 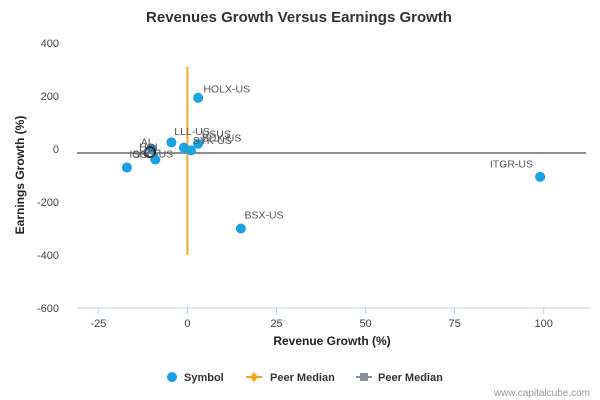 I want to click on highlighted-company-marker, so click(x=150, y=152).